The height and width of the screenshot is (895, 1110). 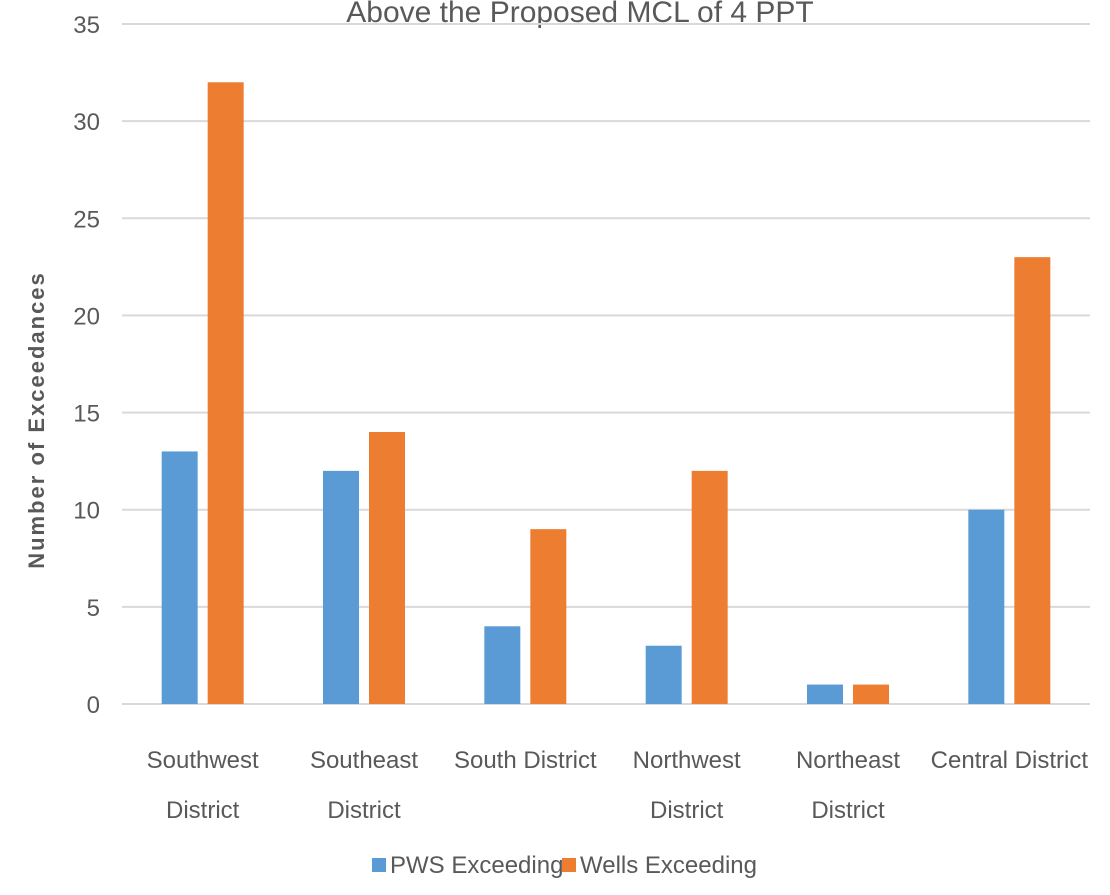 What do you see at coordinates (93, 608) in the screenshot?
I see `y-tick-label: 5` at bounding box center [93, 608].